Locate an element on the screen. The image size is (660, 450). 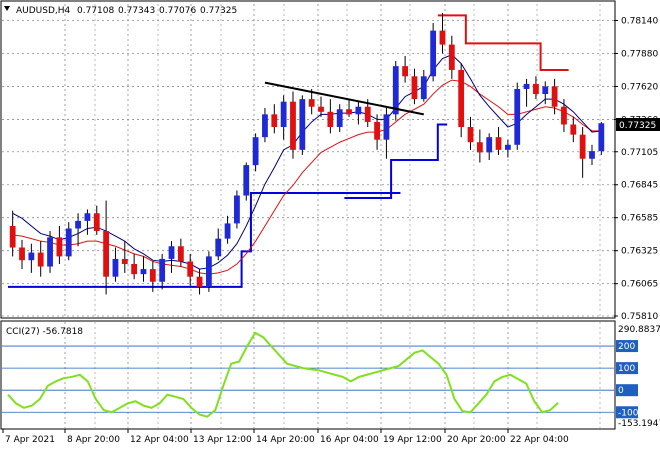
cci-axis: 200 100 0 -100 290.8837 -153.1947 is located at coordinates (638, 377).